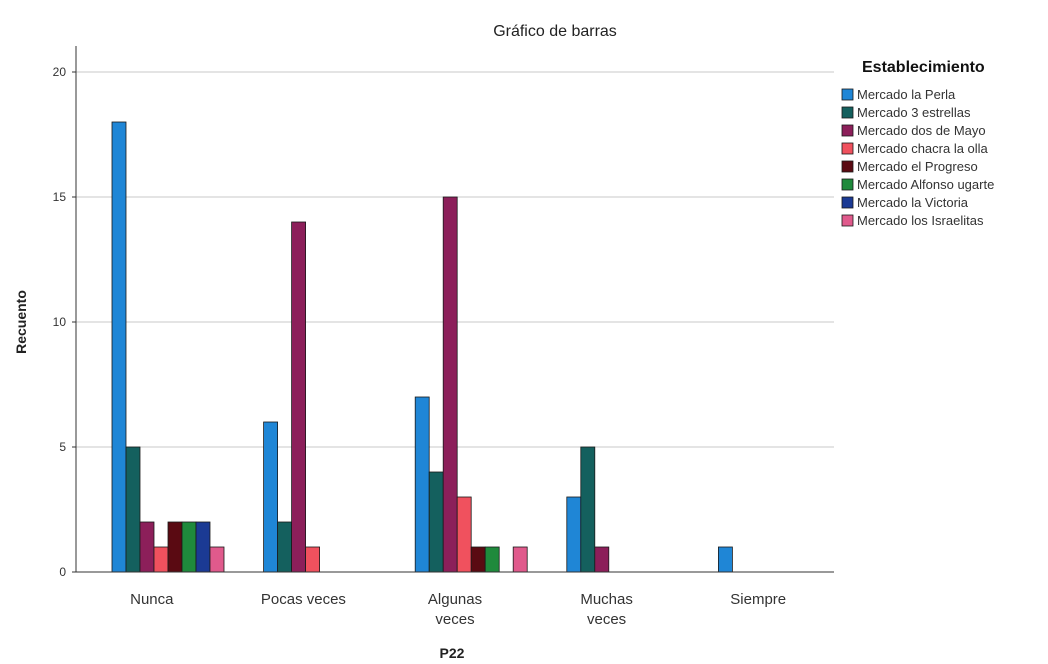  I want to click on x-tick-label: Muchas veces, so click(606, 609).